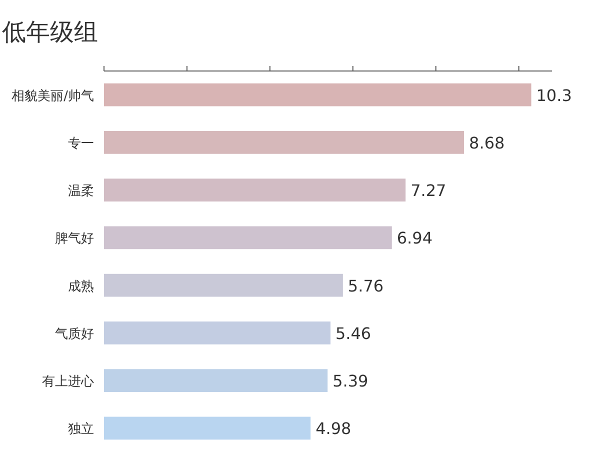 This screenshot has height=459, width=600. I want to click on data-label: 5.39, so click(350, 381).